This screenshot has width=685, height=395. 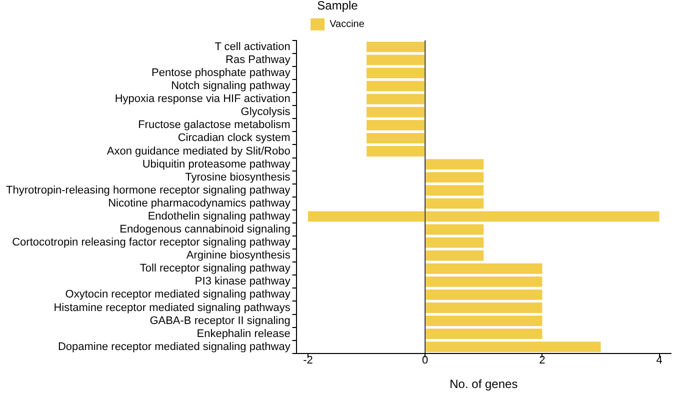 What do you see at coordinates (238, 177) in the screenshot?
I see `y-tick-label: Tyrosine biosynthesis` at bounding box center [238, 177].